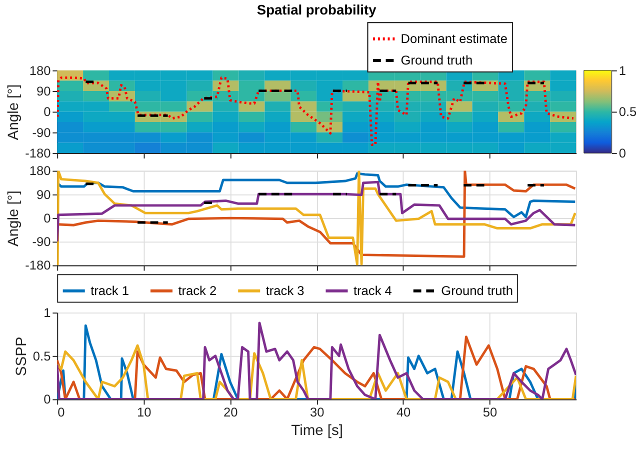  Describe the element at coordinates (41, 356) in the screenshot. I see `y-tick-label: 0.5` at that location.